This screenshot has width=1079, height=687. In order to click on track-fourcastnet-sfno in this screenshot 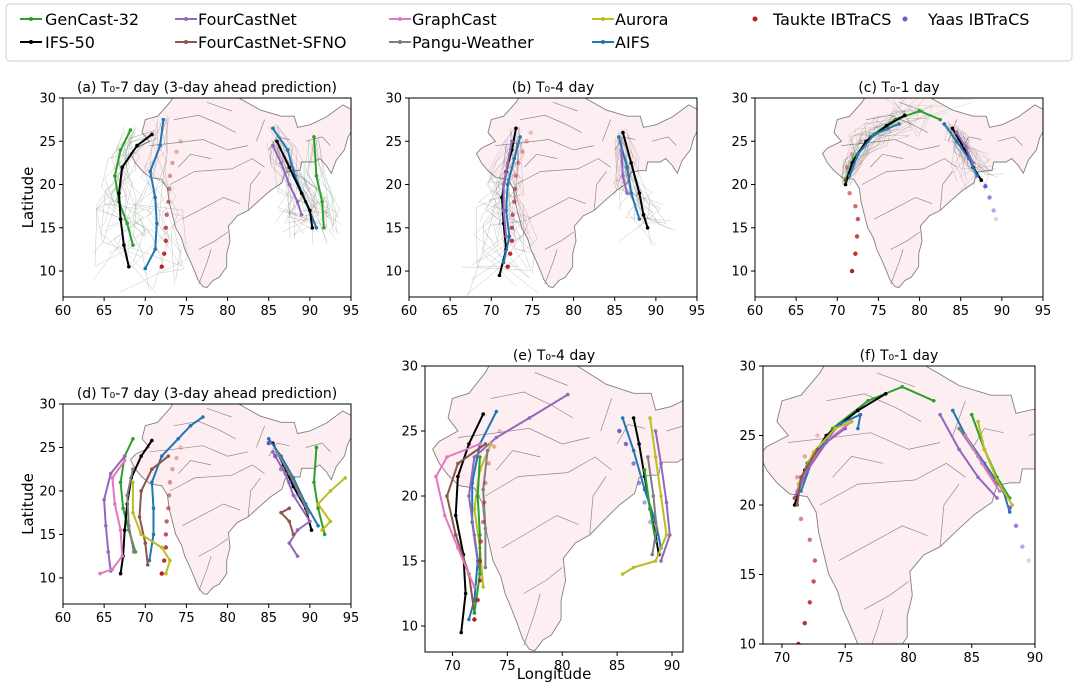, I will do `click(287, 521)`.